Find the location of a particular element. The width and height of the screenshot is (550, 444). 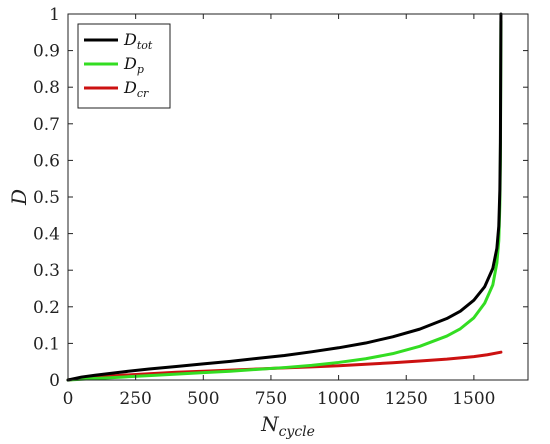

x-tick-label: 0 is located at coordinates (68, 399).